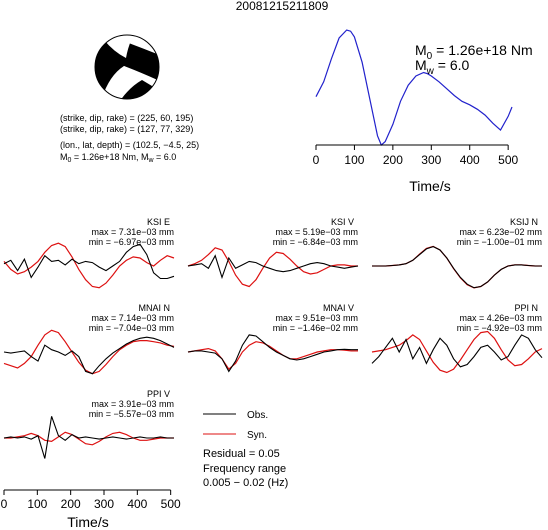  I want to click on max-amplitude: max = 9.51e−03 mm, so click(316, 318).